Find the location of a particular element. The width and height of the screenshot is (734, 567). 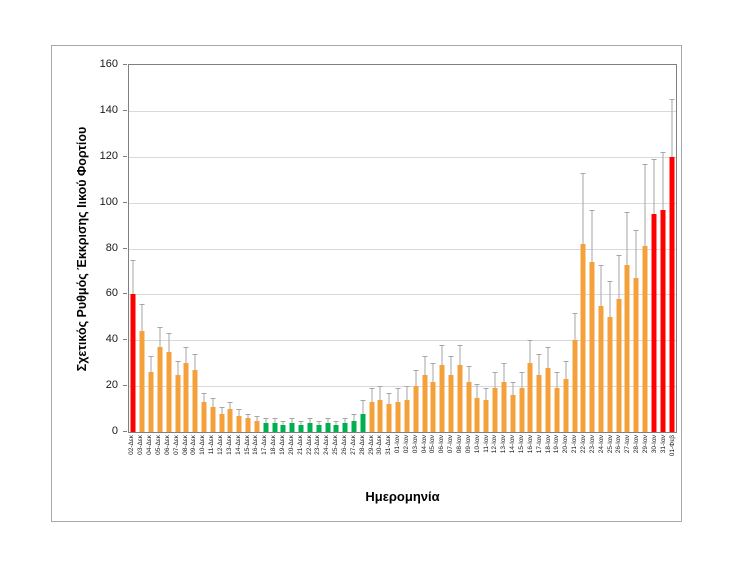

x-tick-label: 09-Δεκ is located at coordinates (194, 445).